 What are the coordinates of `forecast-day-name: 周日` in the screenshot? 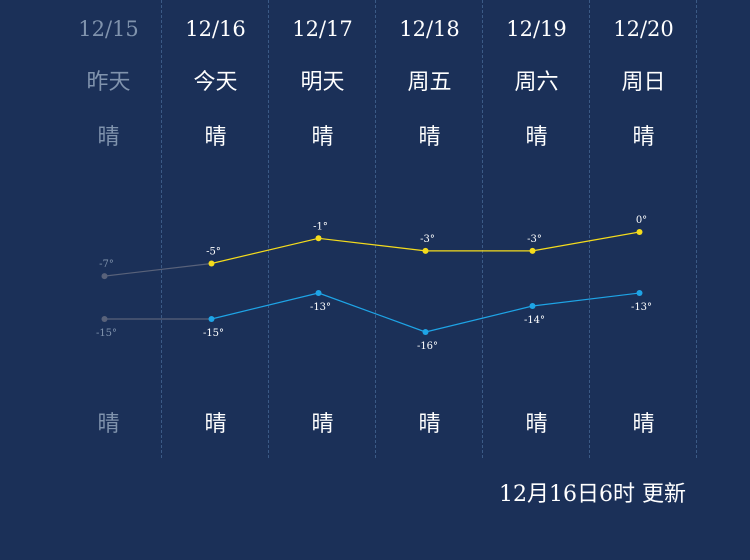 It's located at (643, 82).